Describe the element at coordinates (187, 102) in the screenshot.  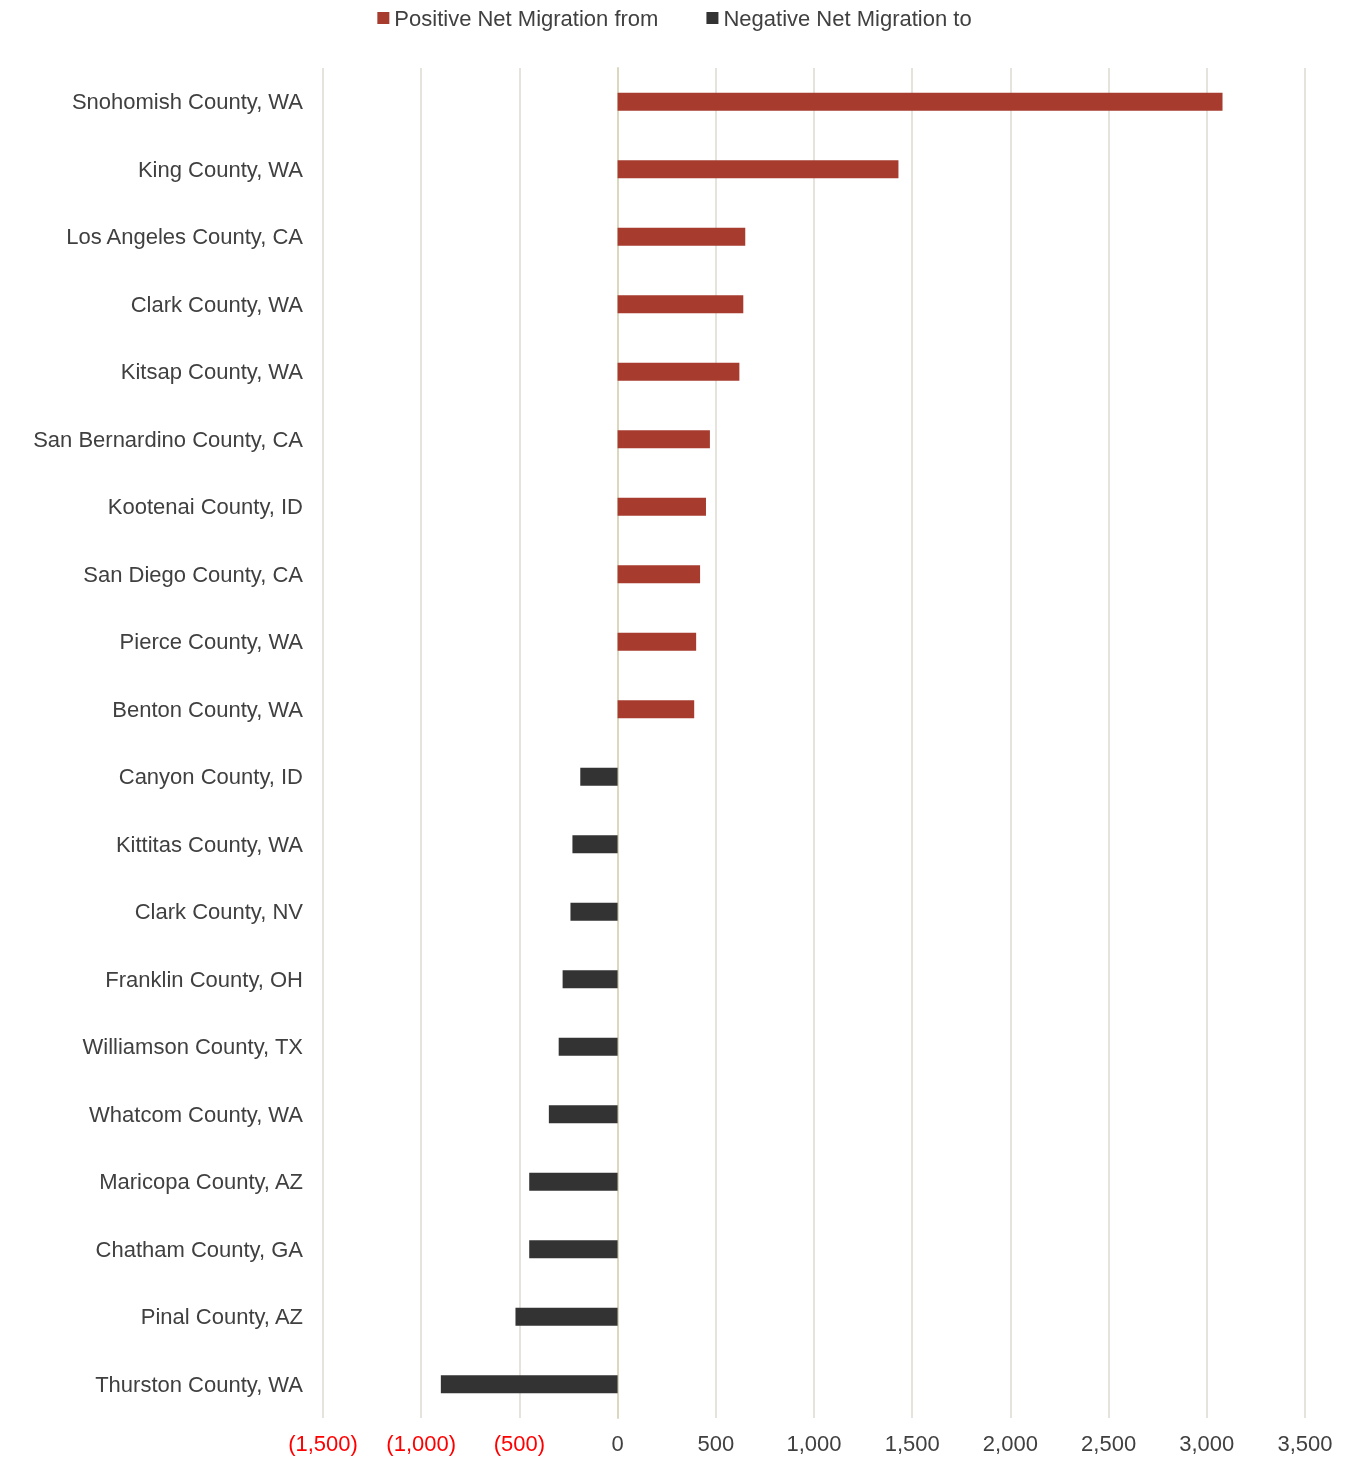
I see `y-tick-label: Snohomish County, WA` at that location.